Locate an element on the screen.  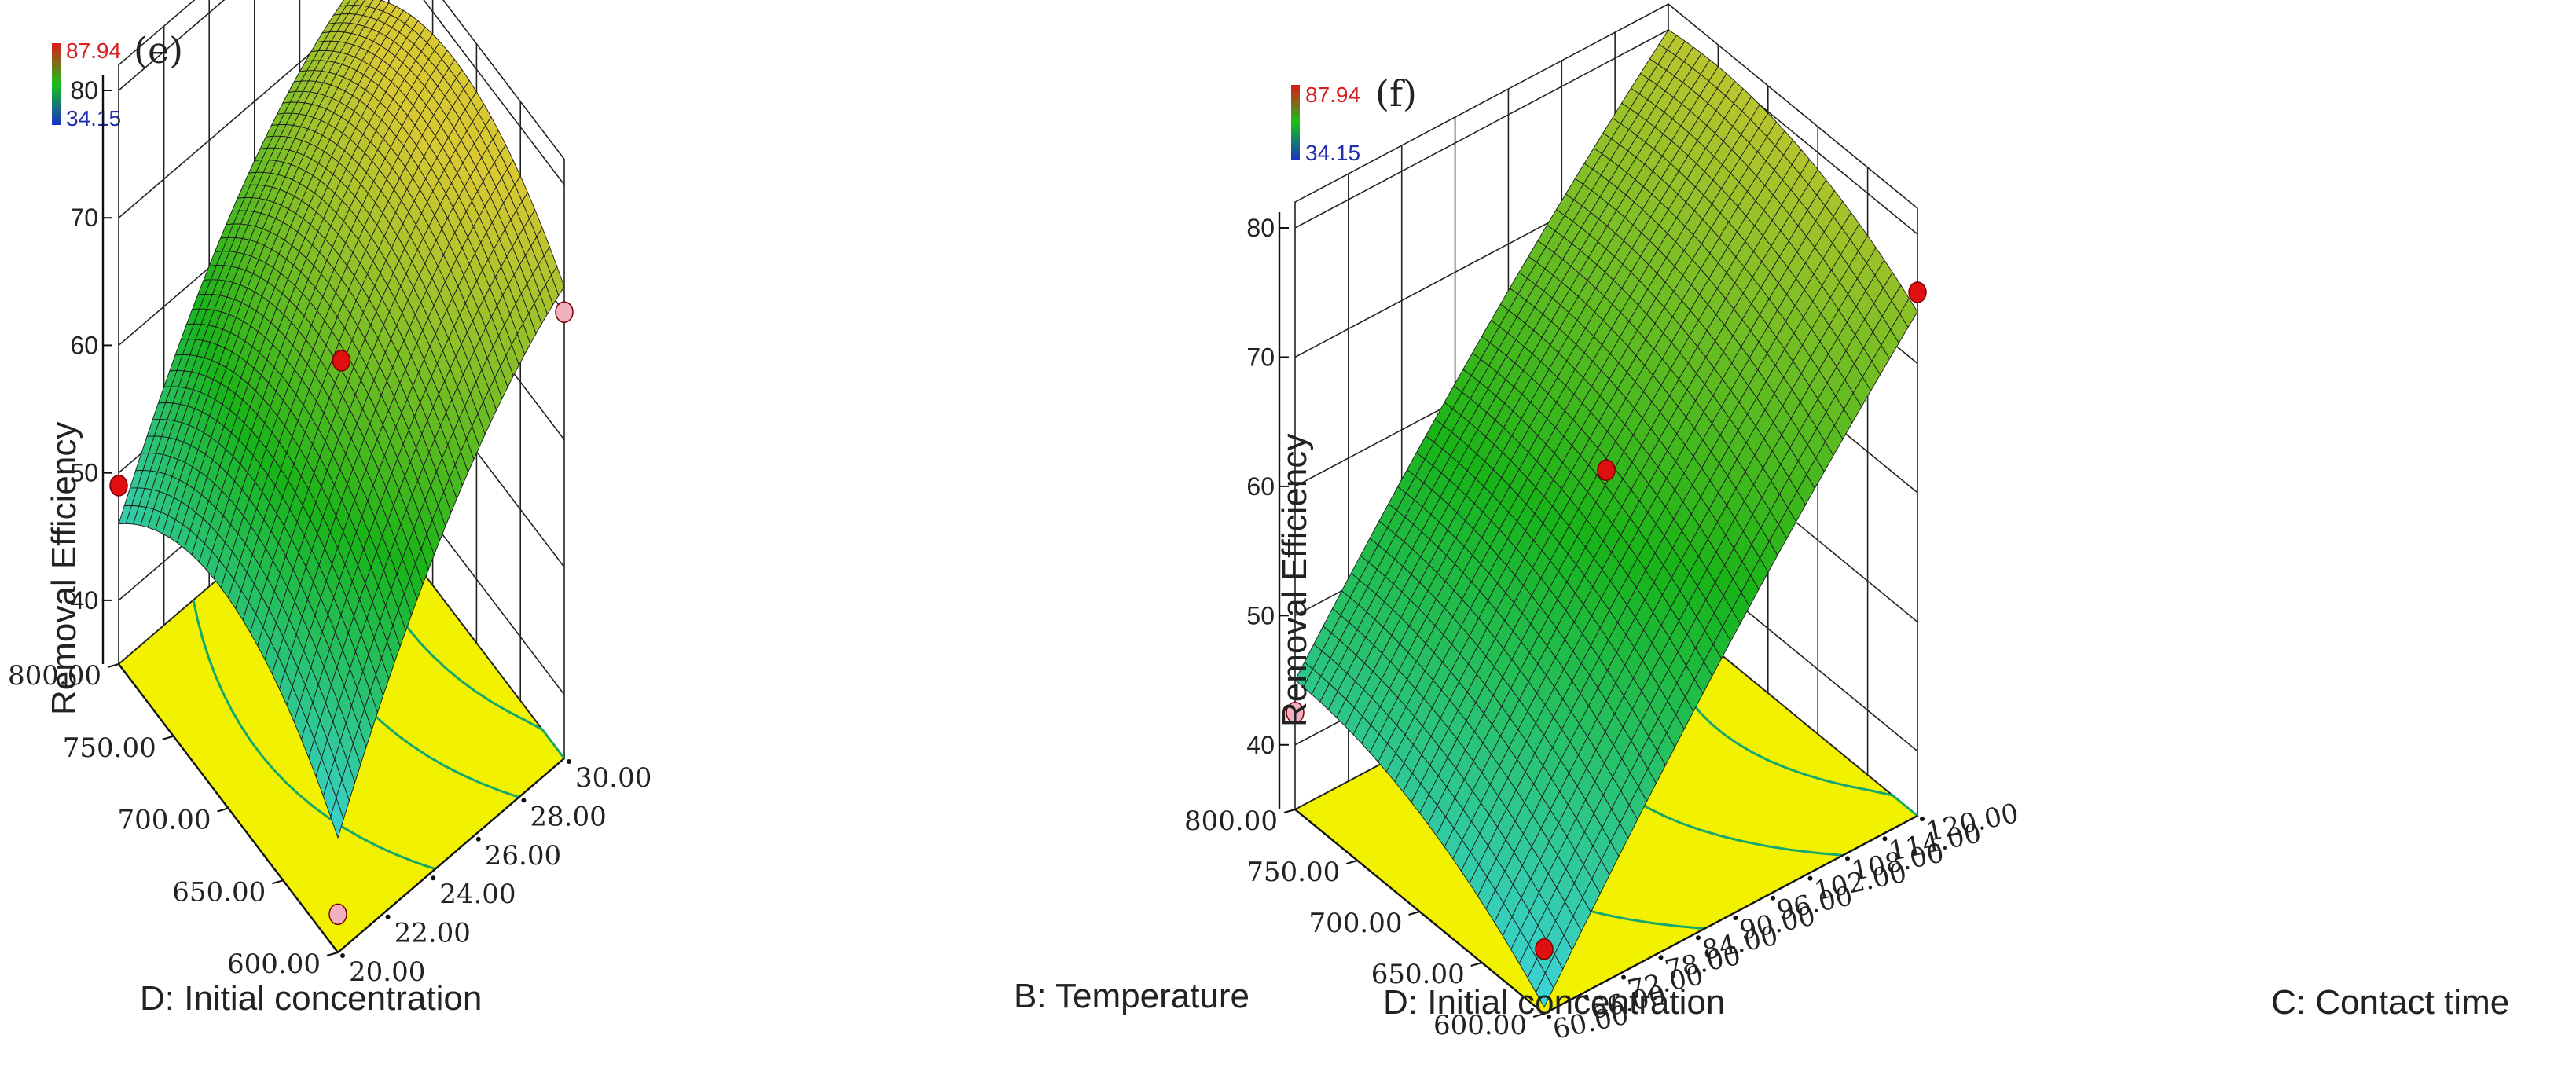
panel-e-design-points is located at coordinates (341, 614).